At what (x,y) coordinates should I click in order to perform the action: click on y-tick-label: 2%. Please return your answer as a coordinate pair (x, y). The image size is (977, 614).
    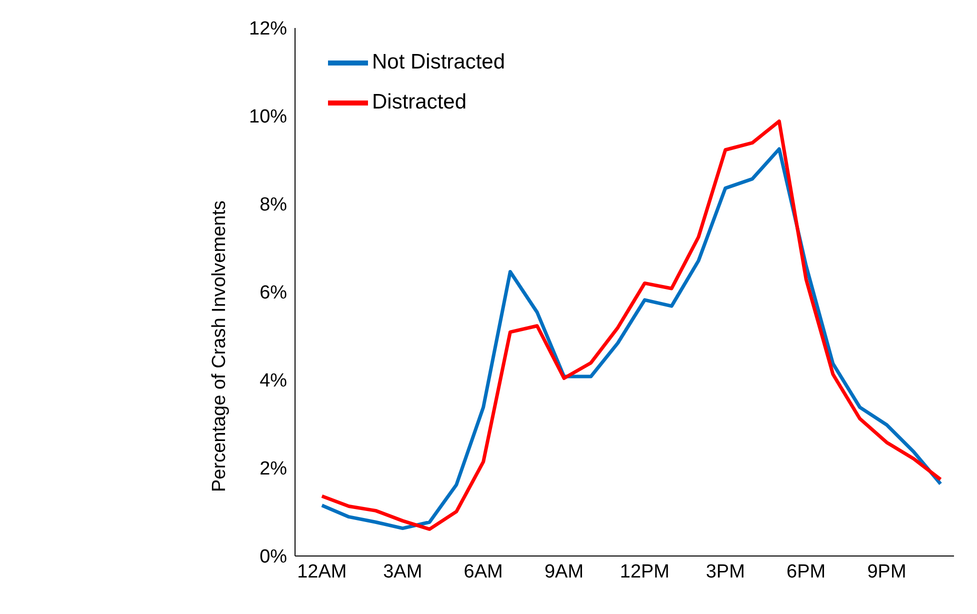
    Looking at the image, I should click on (274, 469).